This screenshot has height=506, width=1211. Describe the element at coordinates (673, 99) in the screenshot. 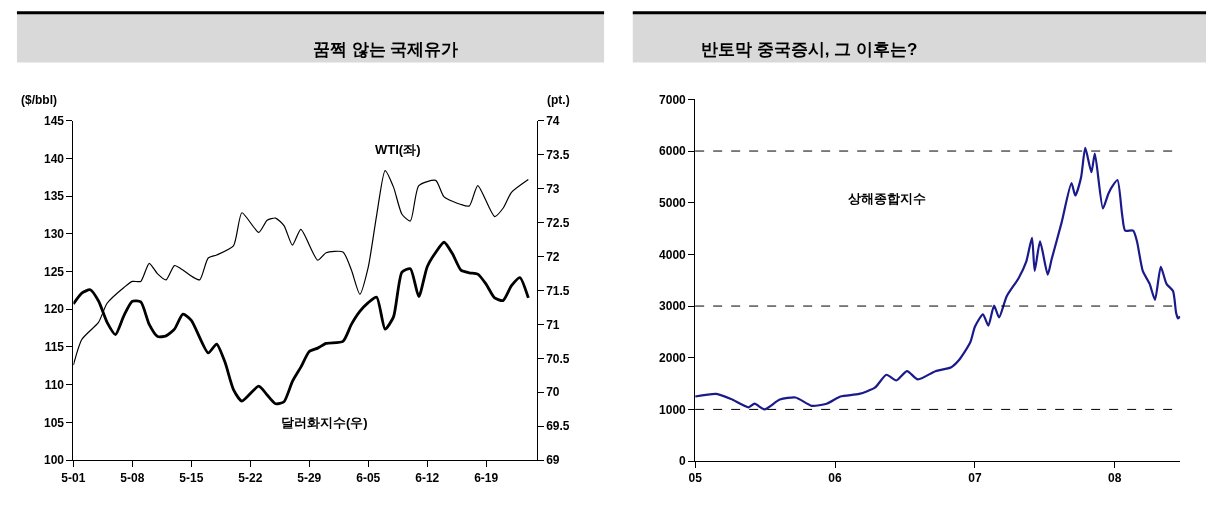

I see `y-tick-label: 7000` at that location.